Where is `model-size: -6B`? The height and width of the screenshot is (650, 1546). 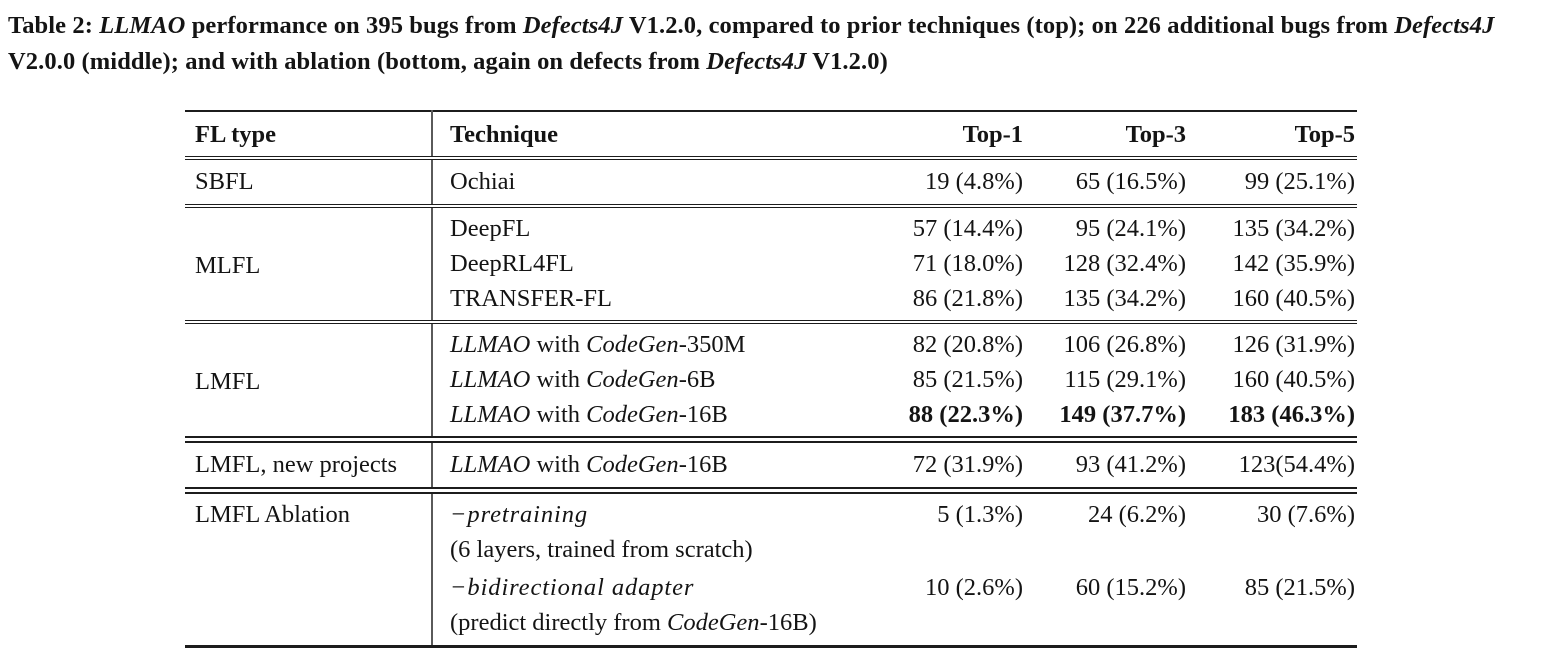
model-size: -6B is located at coordinates (697, 379).